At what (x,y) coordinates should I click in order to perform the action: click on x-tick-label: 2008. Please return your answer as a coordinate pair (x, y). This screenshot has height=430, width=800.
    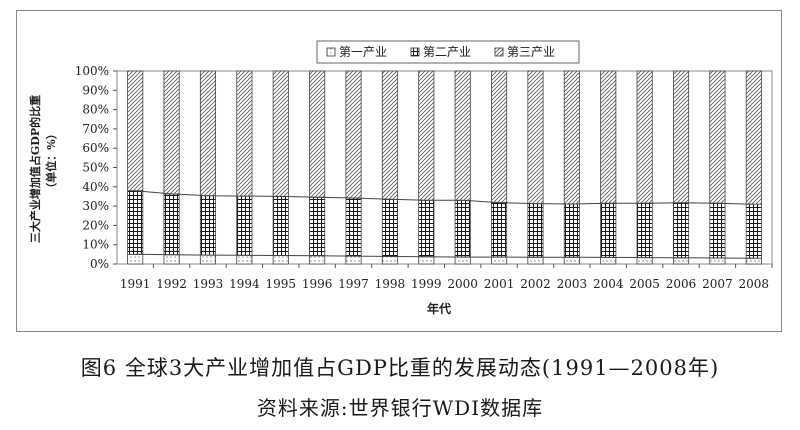
    Looking at the image, I should click on (754, 284).